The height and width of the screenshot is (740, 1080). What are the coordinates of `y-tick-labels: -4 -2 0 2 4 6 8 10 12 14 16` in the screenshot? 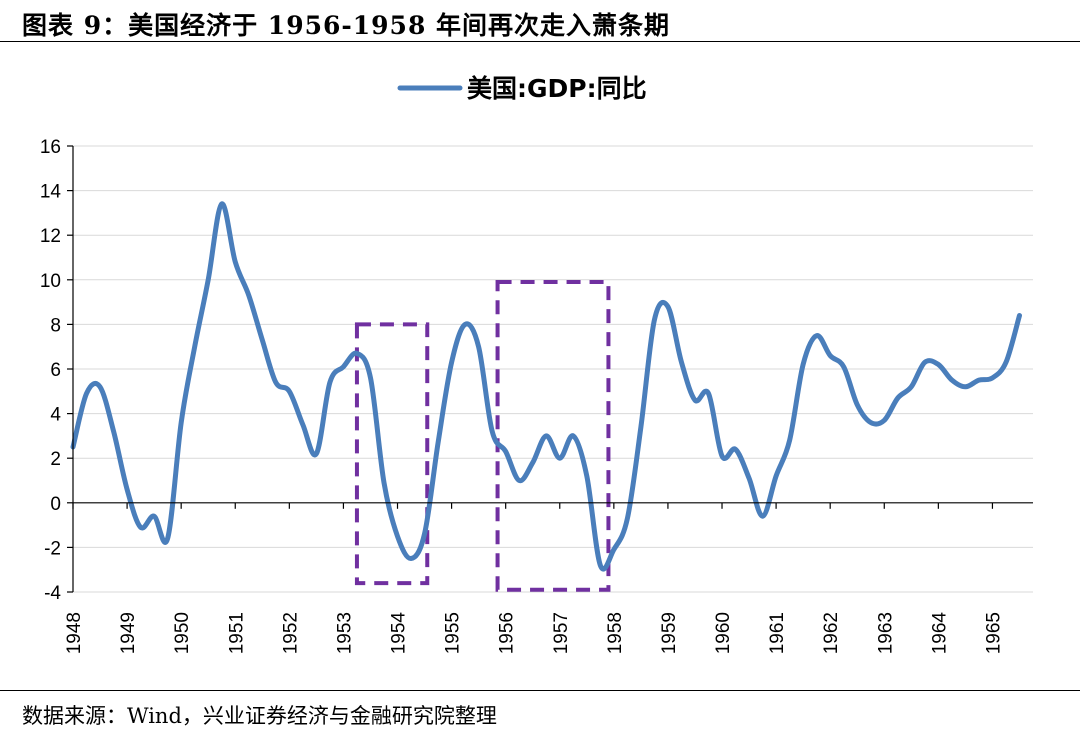 It's located at (51, 370).